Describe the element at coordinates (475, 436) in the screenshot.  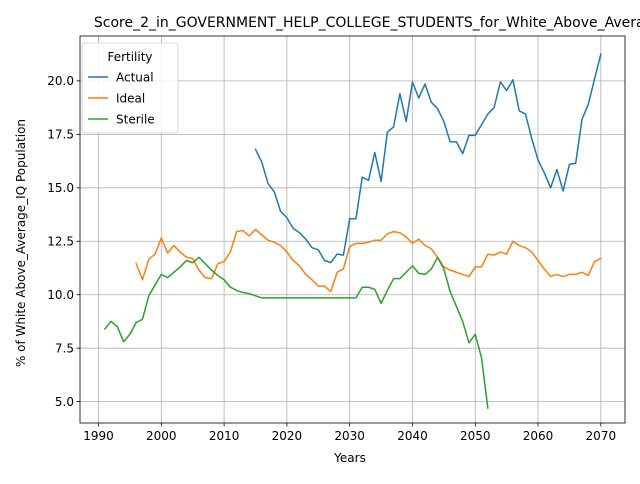
I see `x-tick-label: 2050` at that location.